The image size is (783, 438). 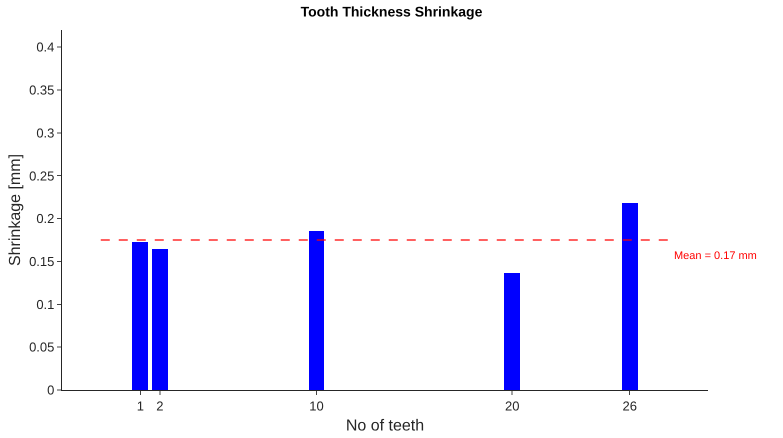 I want to click on x-tick-label: 1, so click(x=140, y=406).